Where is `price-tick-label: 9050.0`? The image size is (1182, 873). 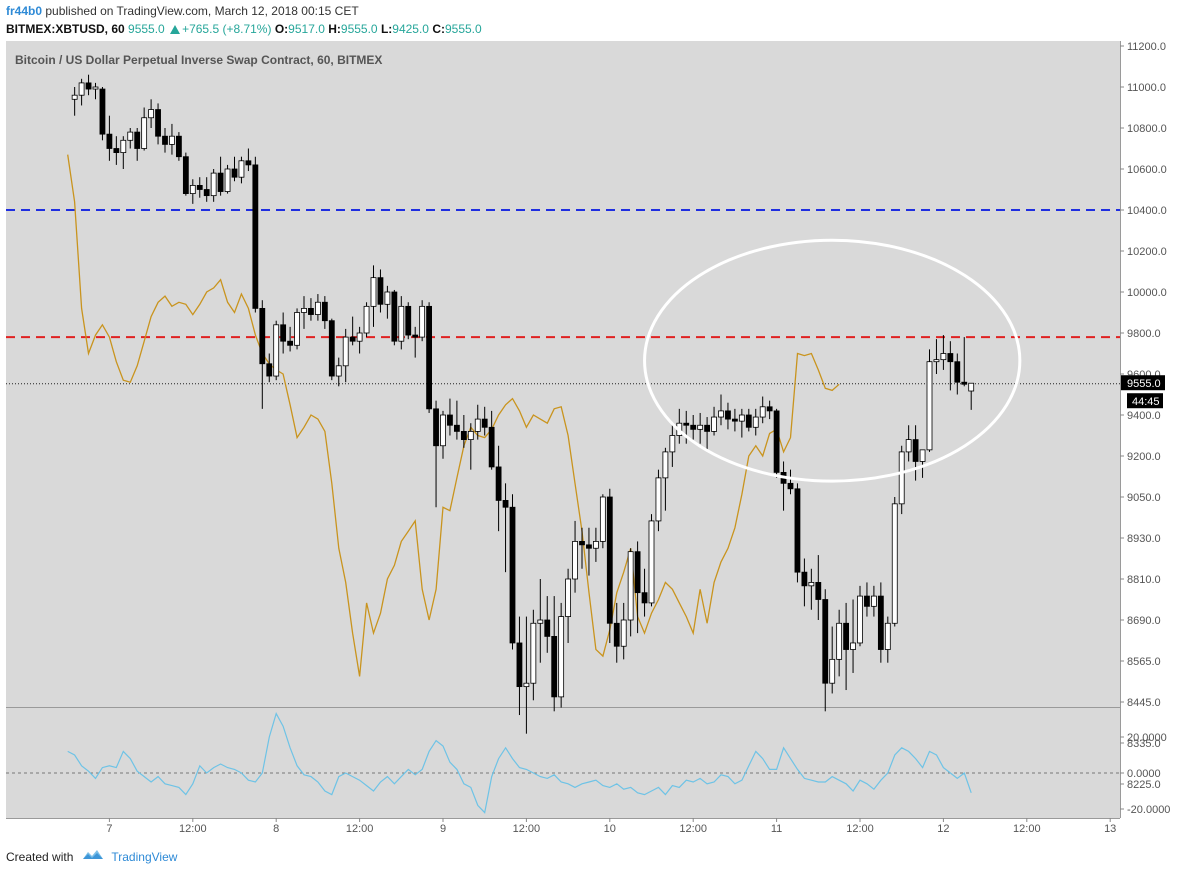
price-tick-label: 9050.0 is located at coordinates (1144, 498).